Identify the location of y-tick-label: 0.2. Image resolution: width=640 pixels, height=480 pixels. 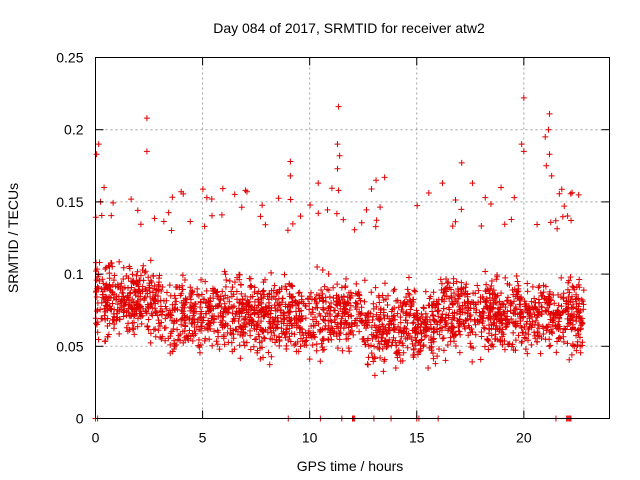
(74, 130).